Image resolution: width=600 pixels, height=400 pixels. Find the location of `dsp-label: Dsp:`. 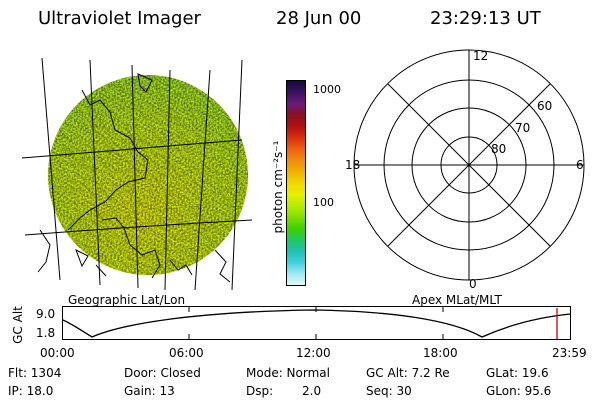

dsp-label: Dsp: is located at coordinates (260, 391).